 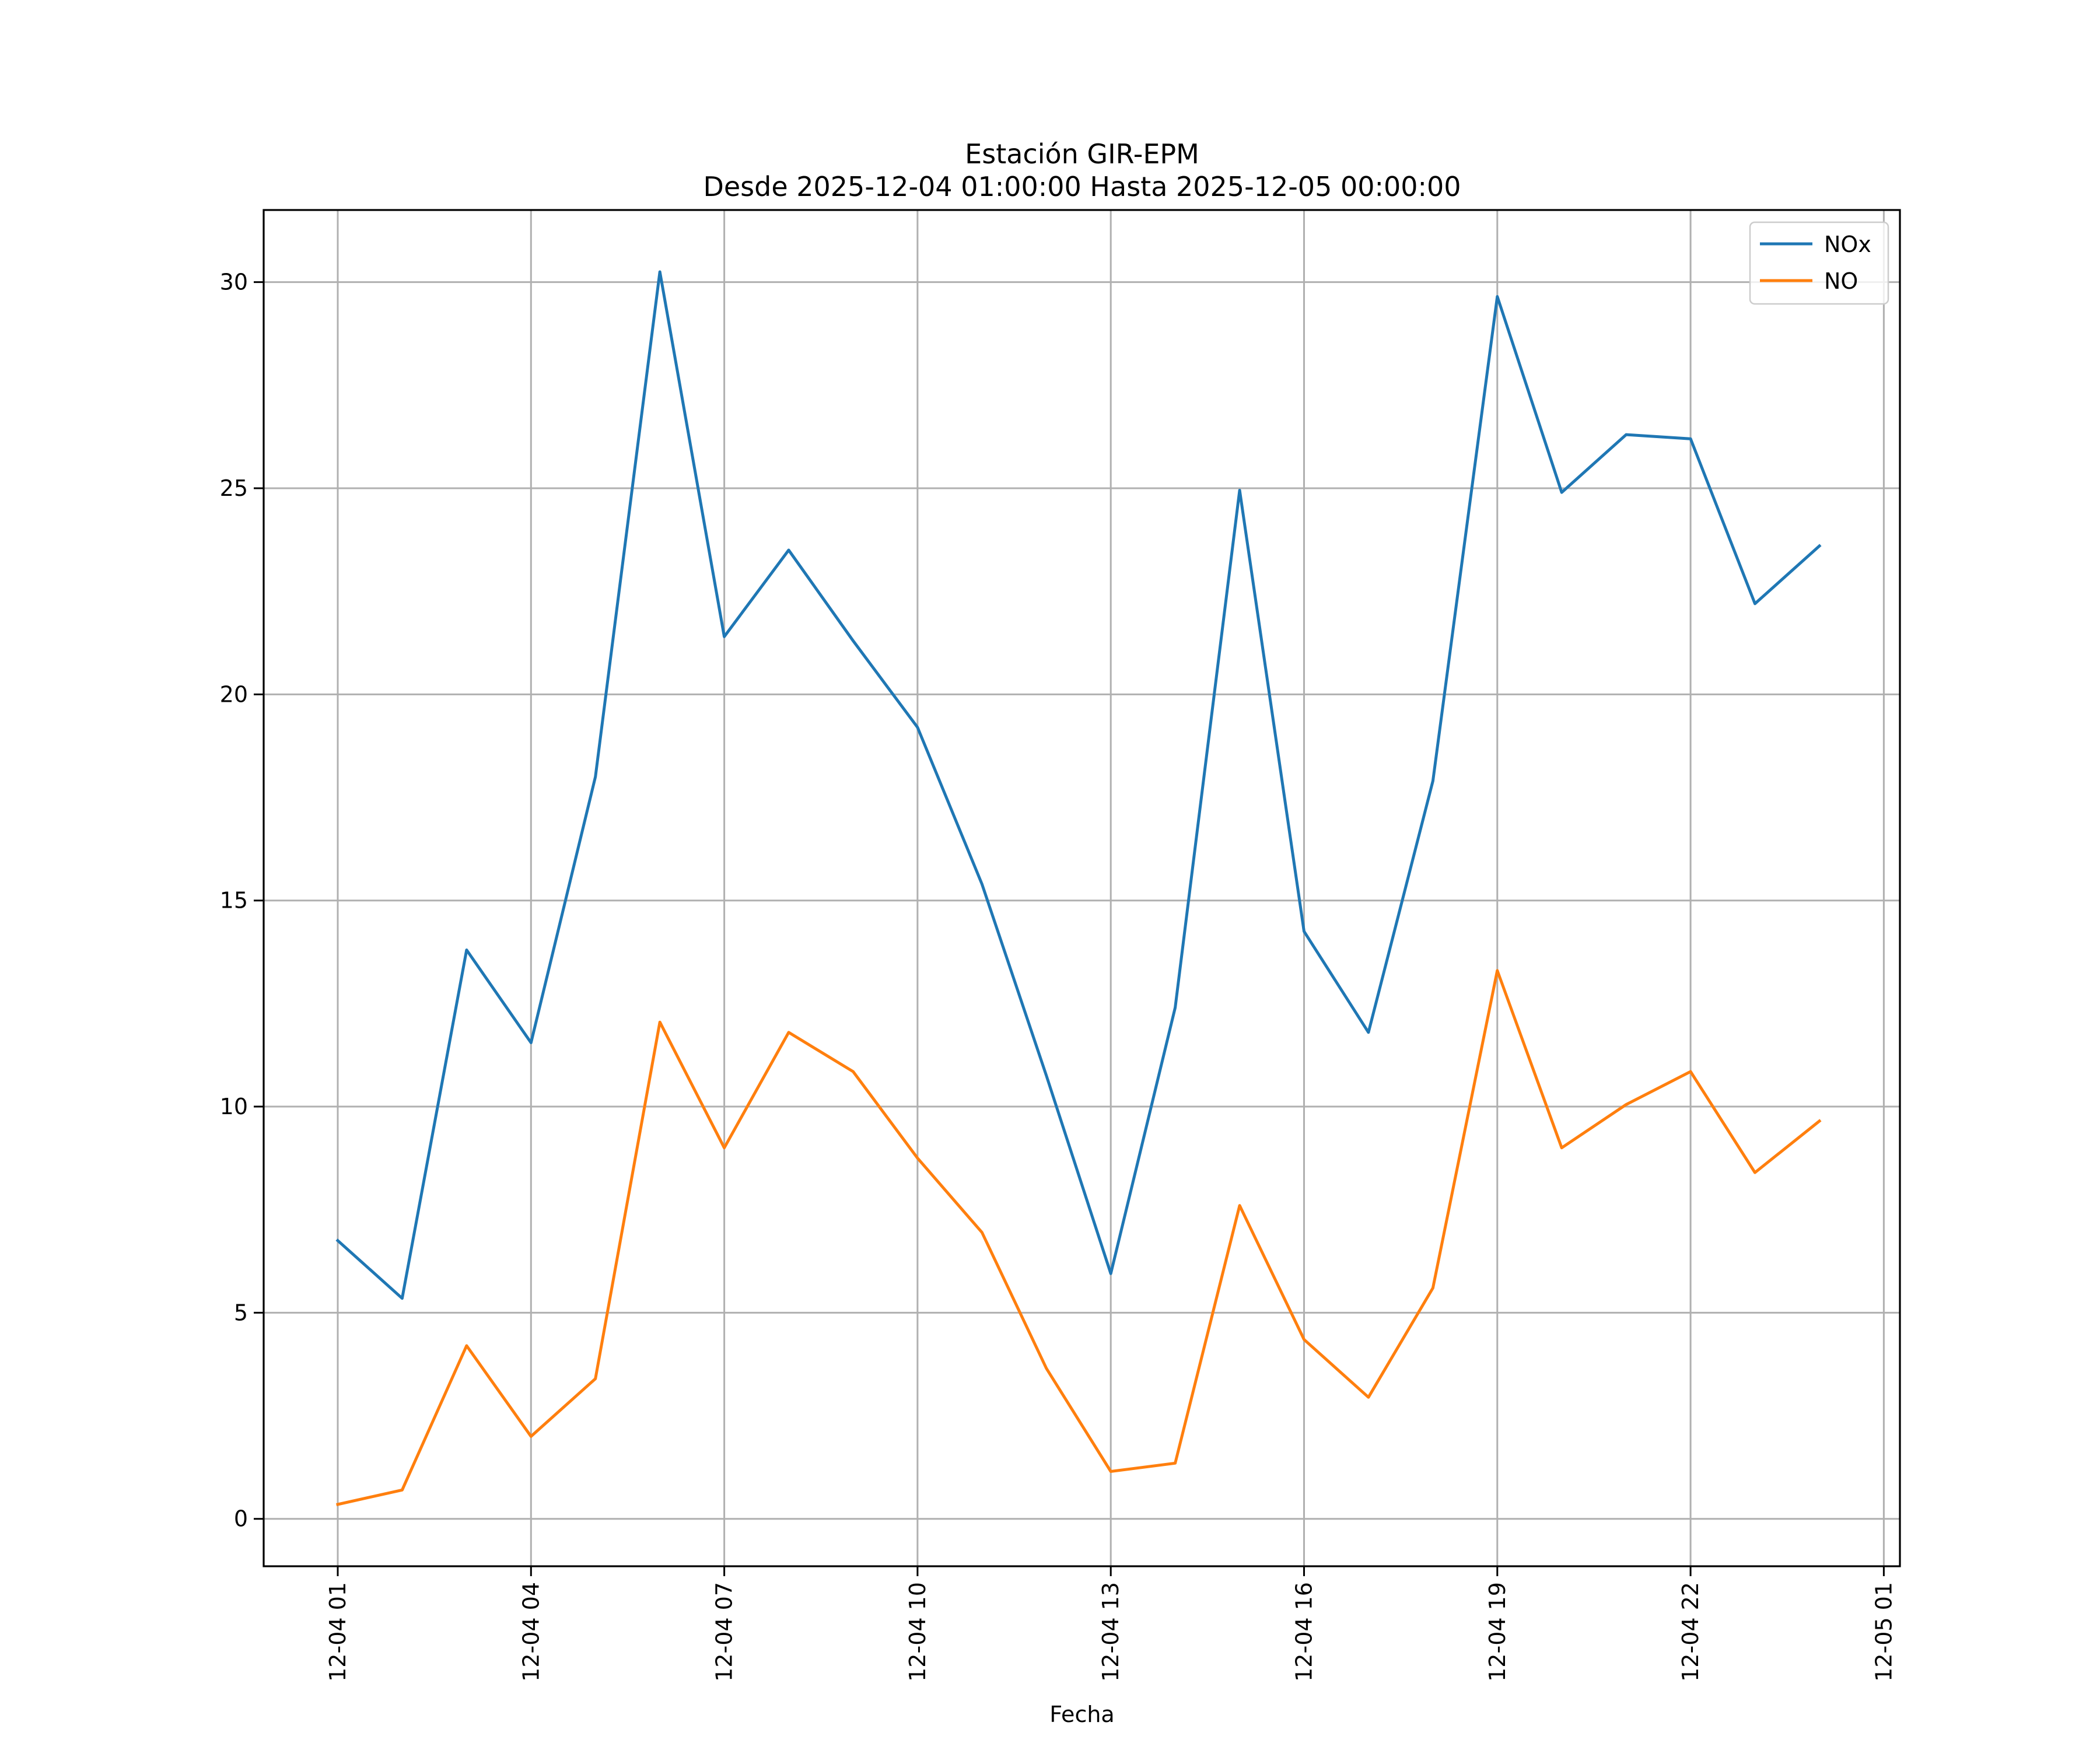 I want to click on x-tick-label: 12-05 01, so click(x=1883, y=1632).